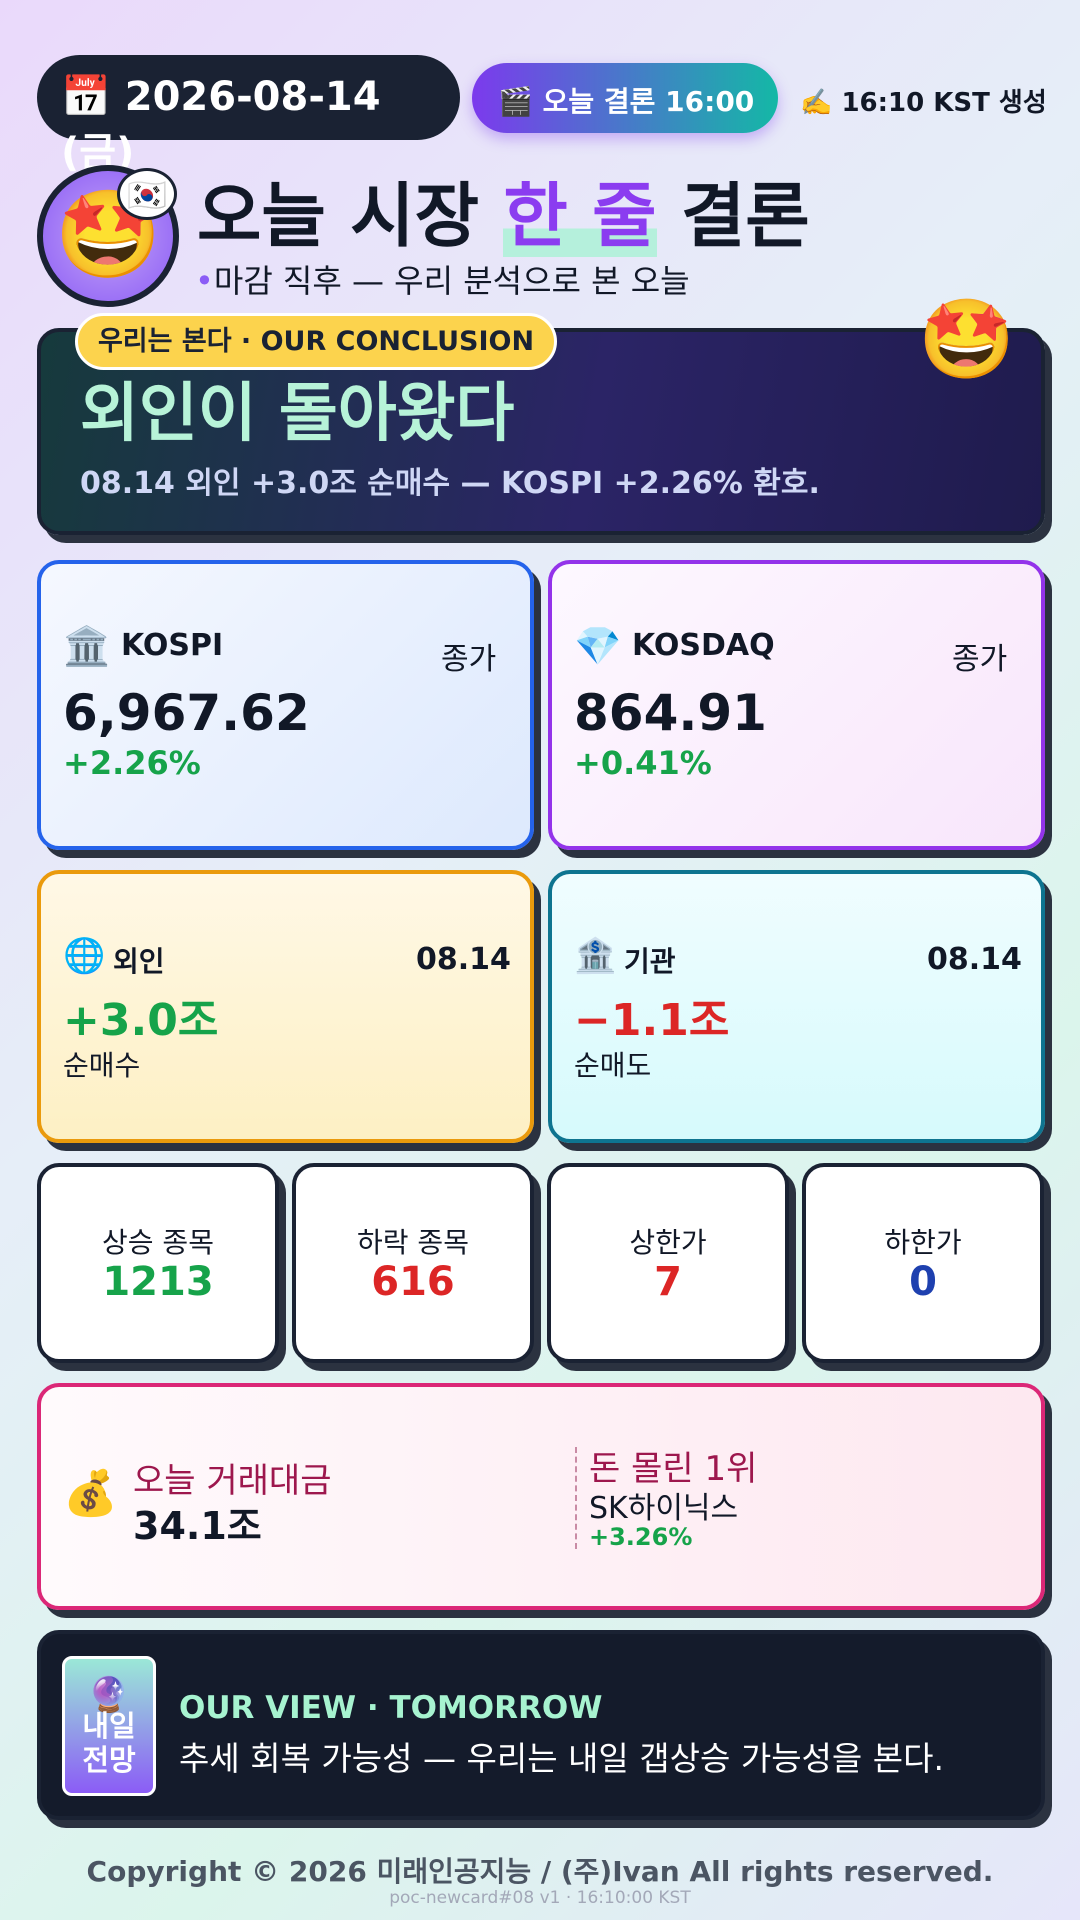  Describe the element at coordinates (139, 961) in the screenshot. I see `flow-name: 외인` at that location.